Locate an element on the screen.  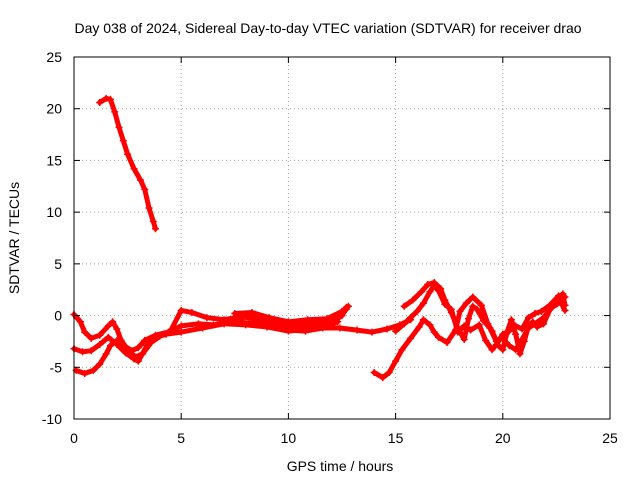
y-tick-label: 0 is located at coordinates (58, 316).